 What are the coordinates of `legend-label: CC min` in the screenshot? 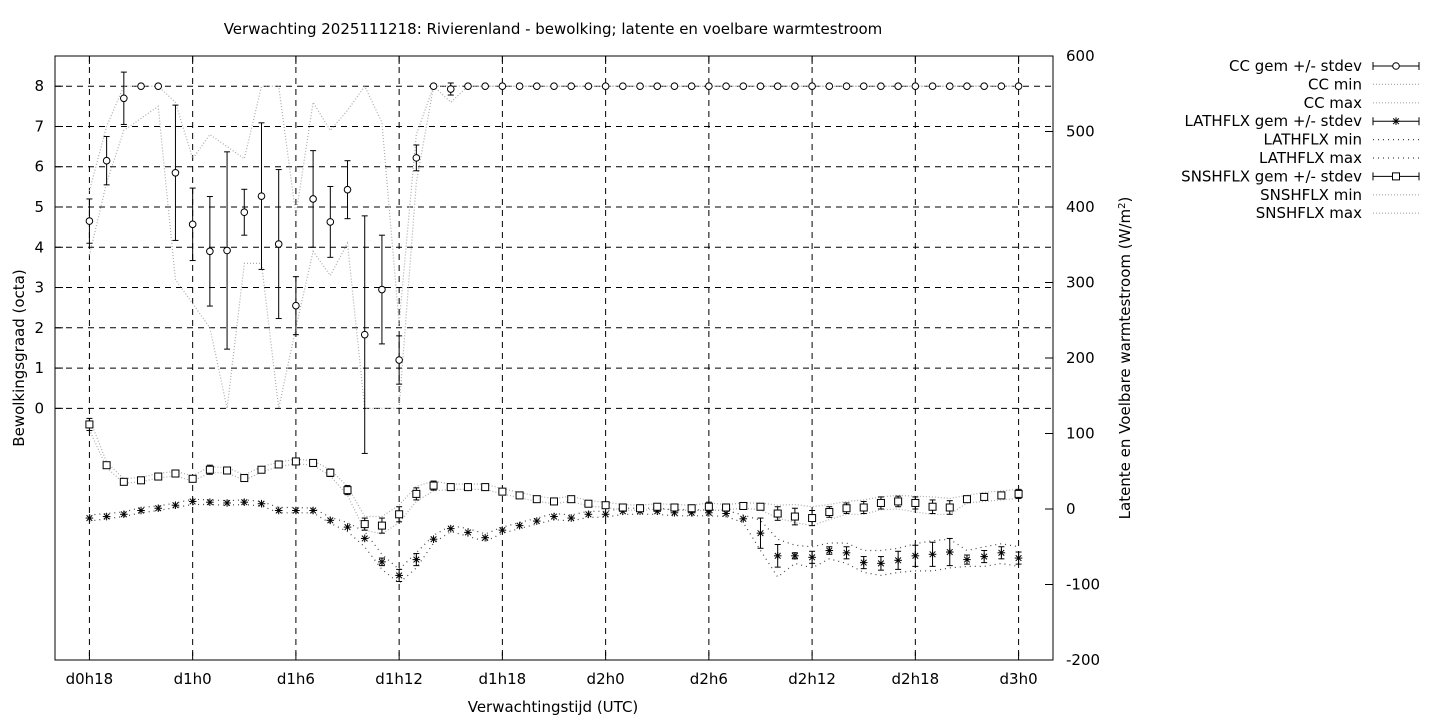 It's located at (1335, 84).